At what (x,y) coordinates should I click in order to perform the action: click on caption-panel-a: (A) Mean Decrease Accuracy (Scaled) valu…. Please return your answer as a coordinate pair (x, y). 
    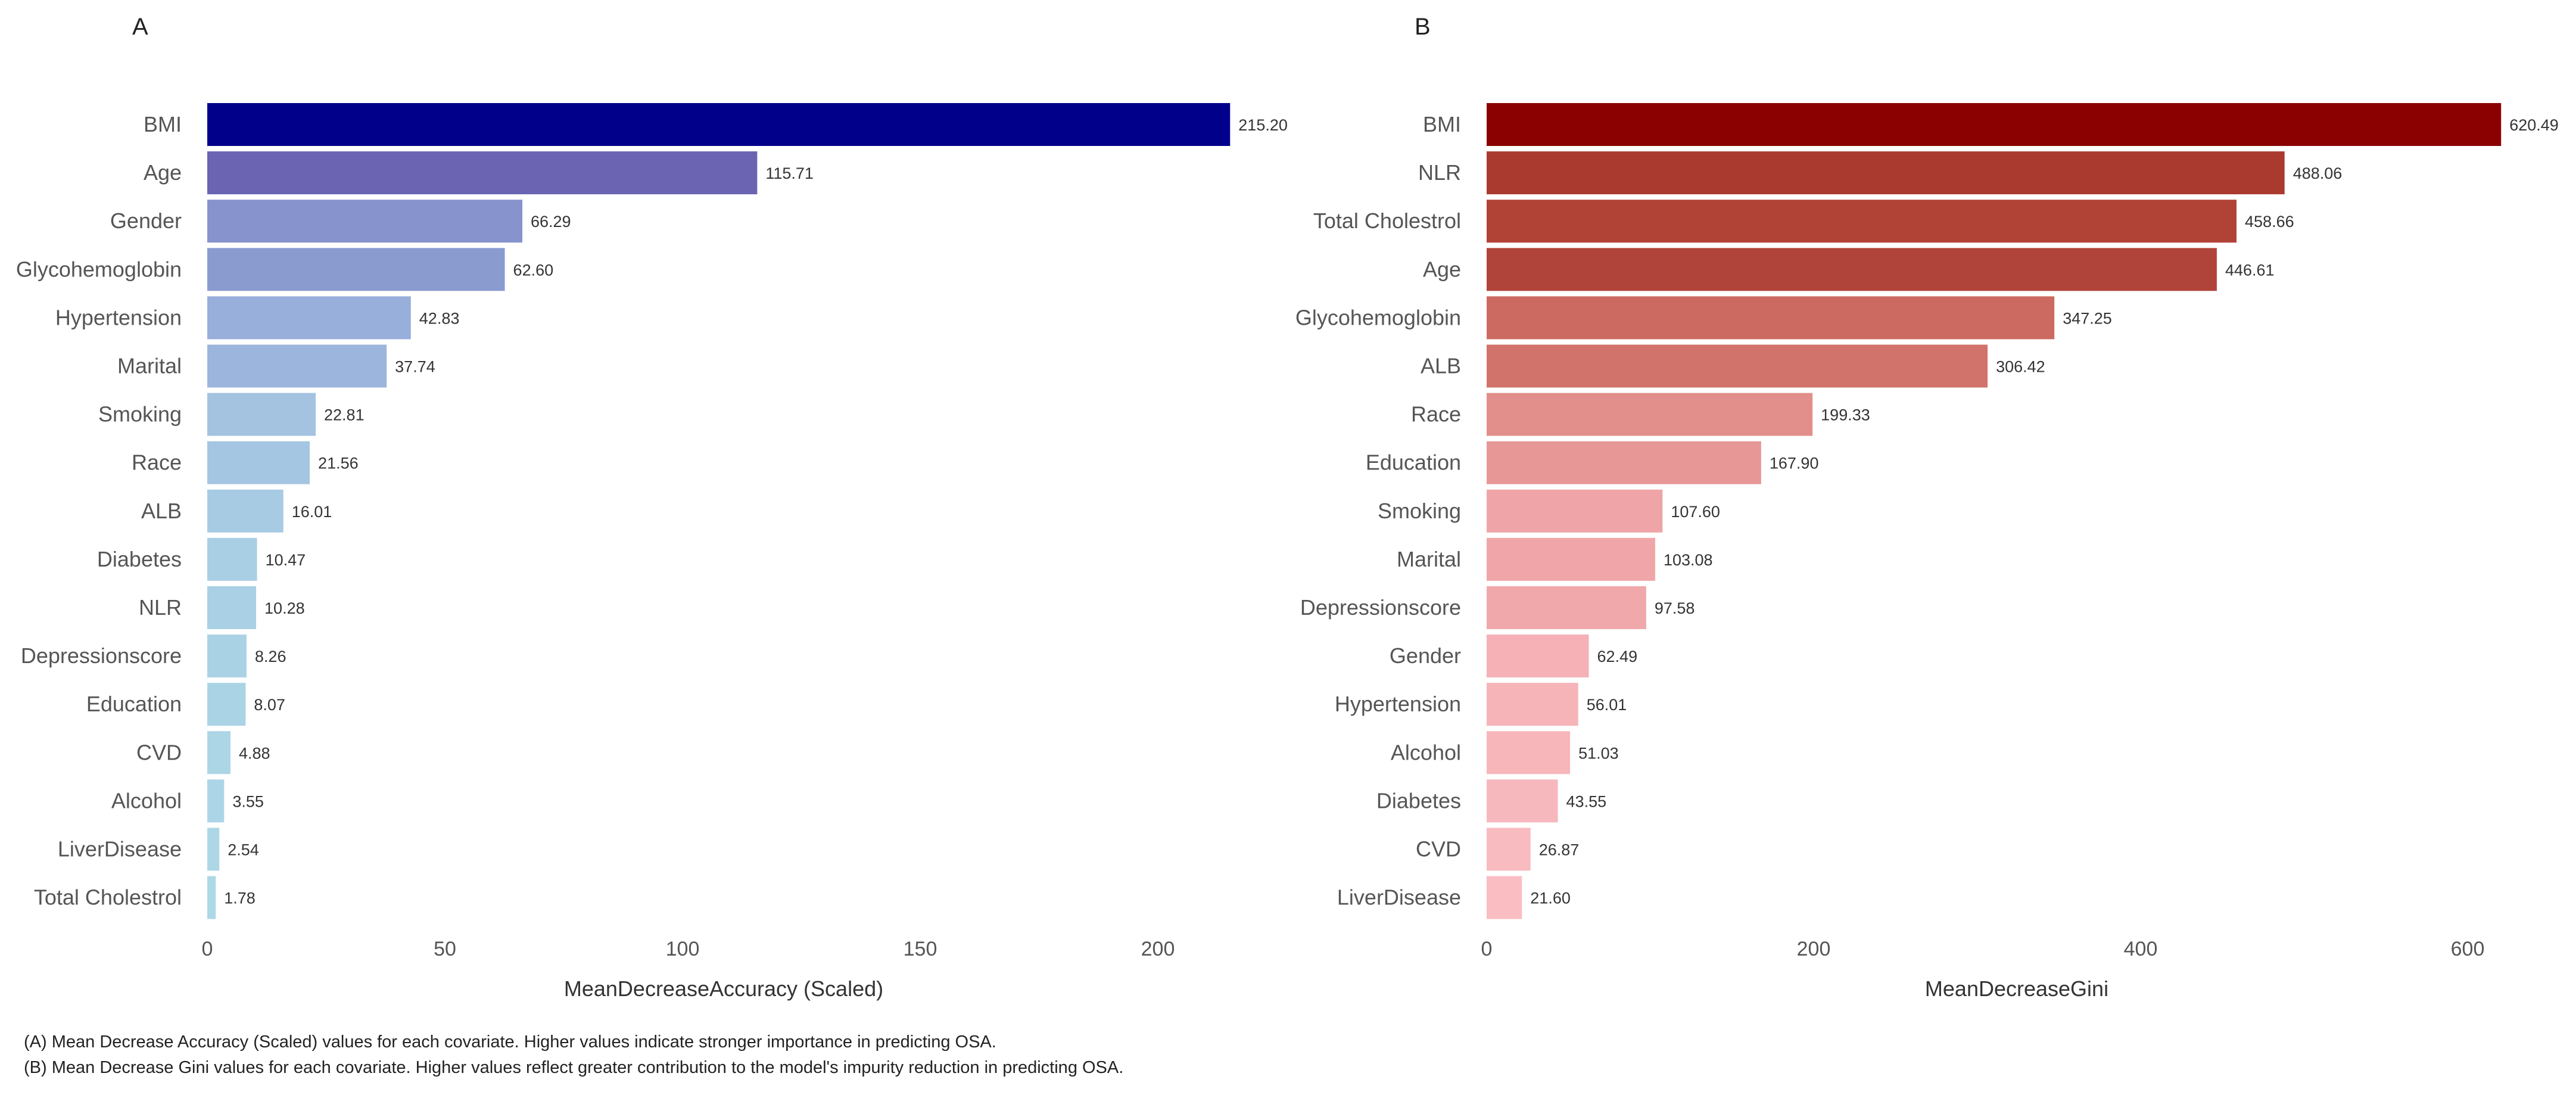
    Looking at the image, I should click on (510, 1042).